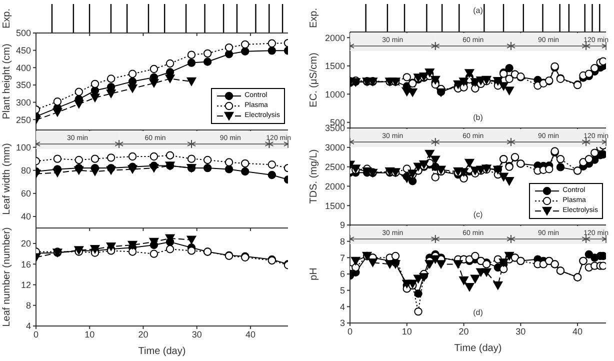  Describe the element at coordinates (23, 85) in the screenshot. I see `y-tick-label: 350` at that location.